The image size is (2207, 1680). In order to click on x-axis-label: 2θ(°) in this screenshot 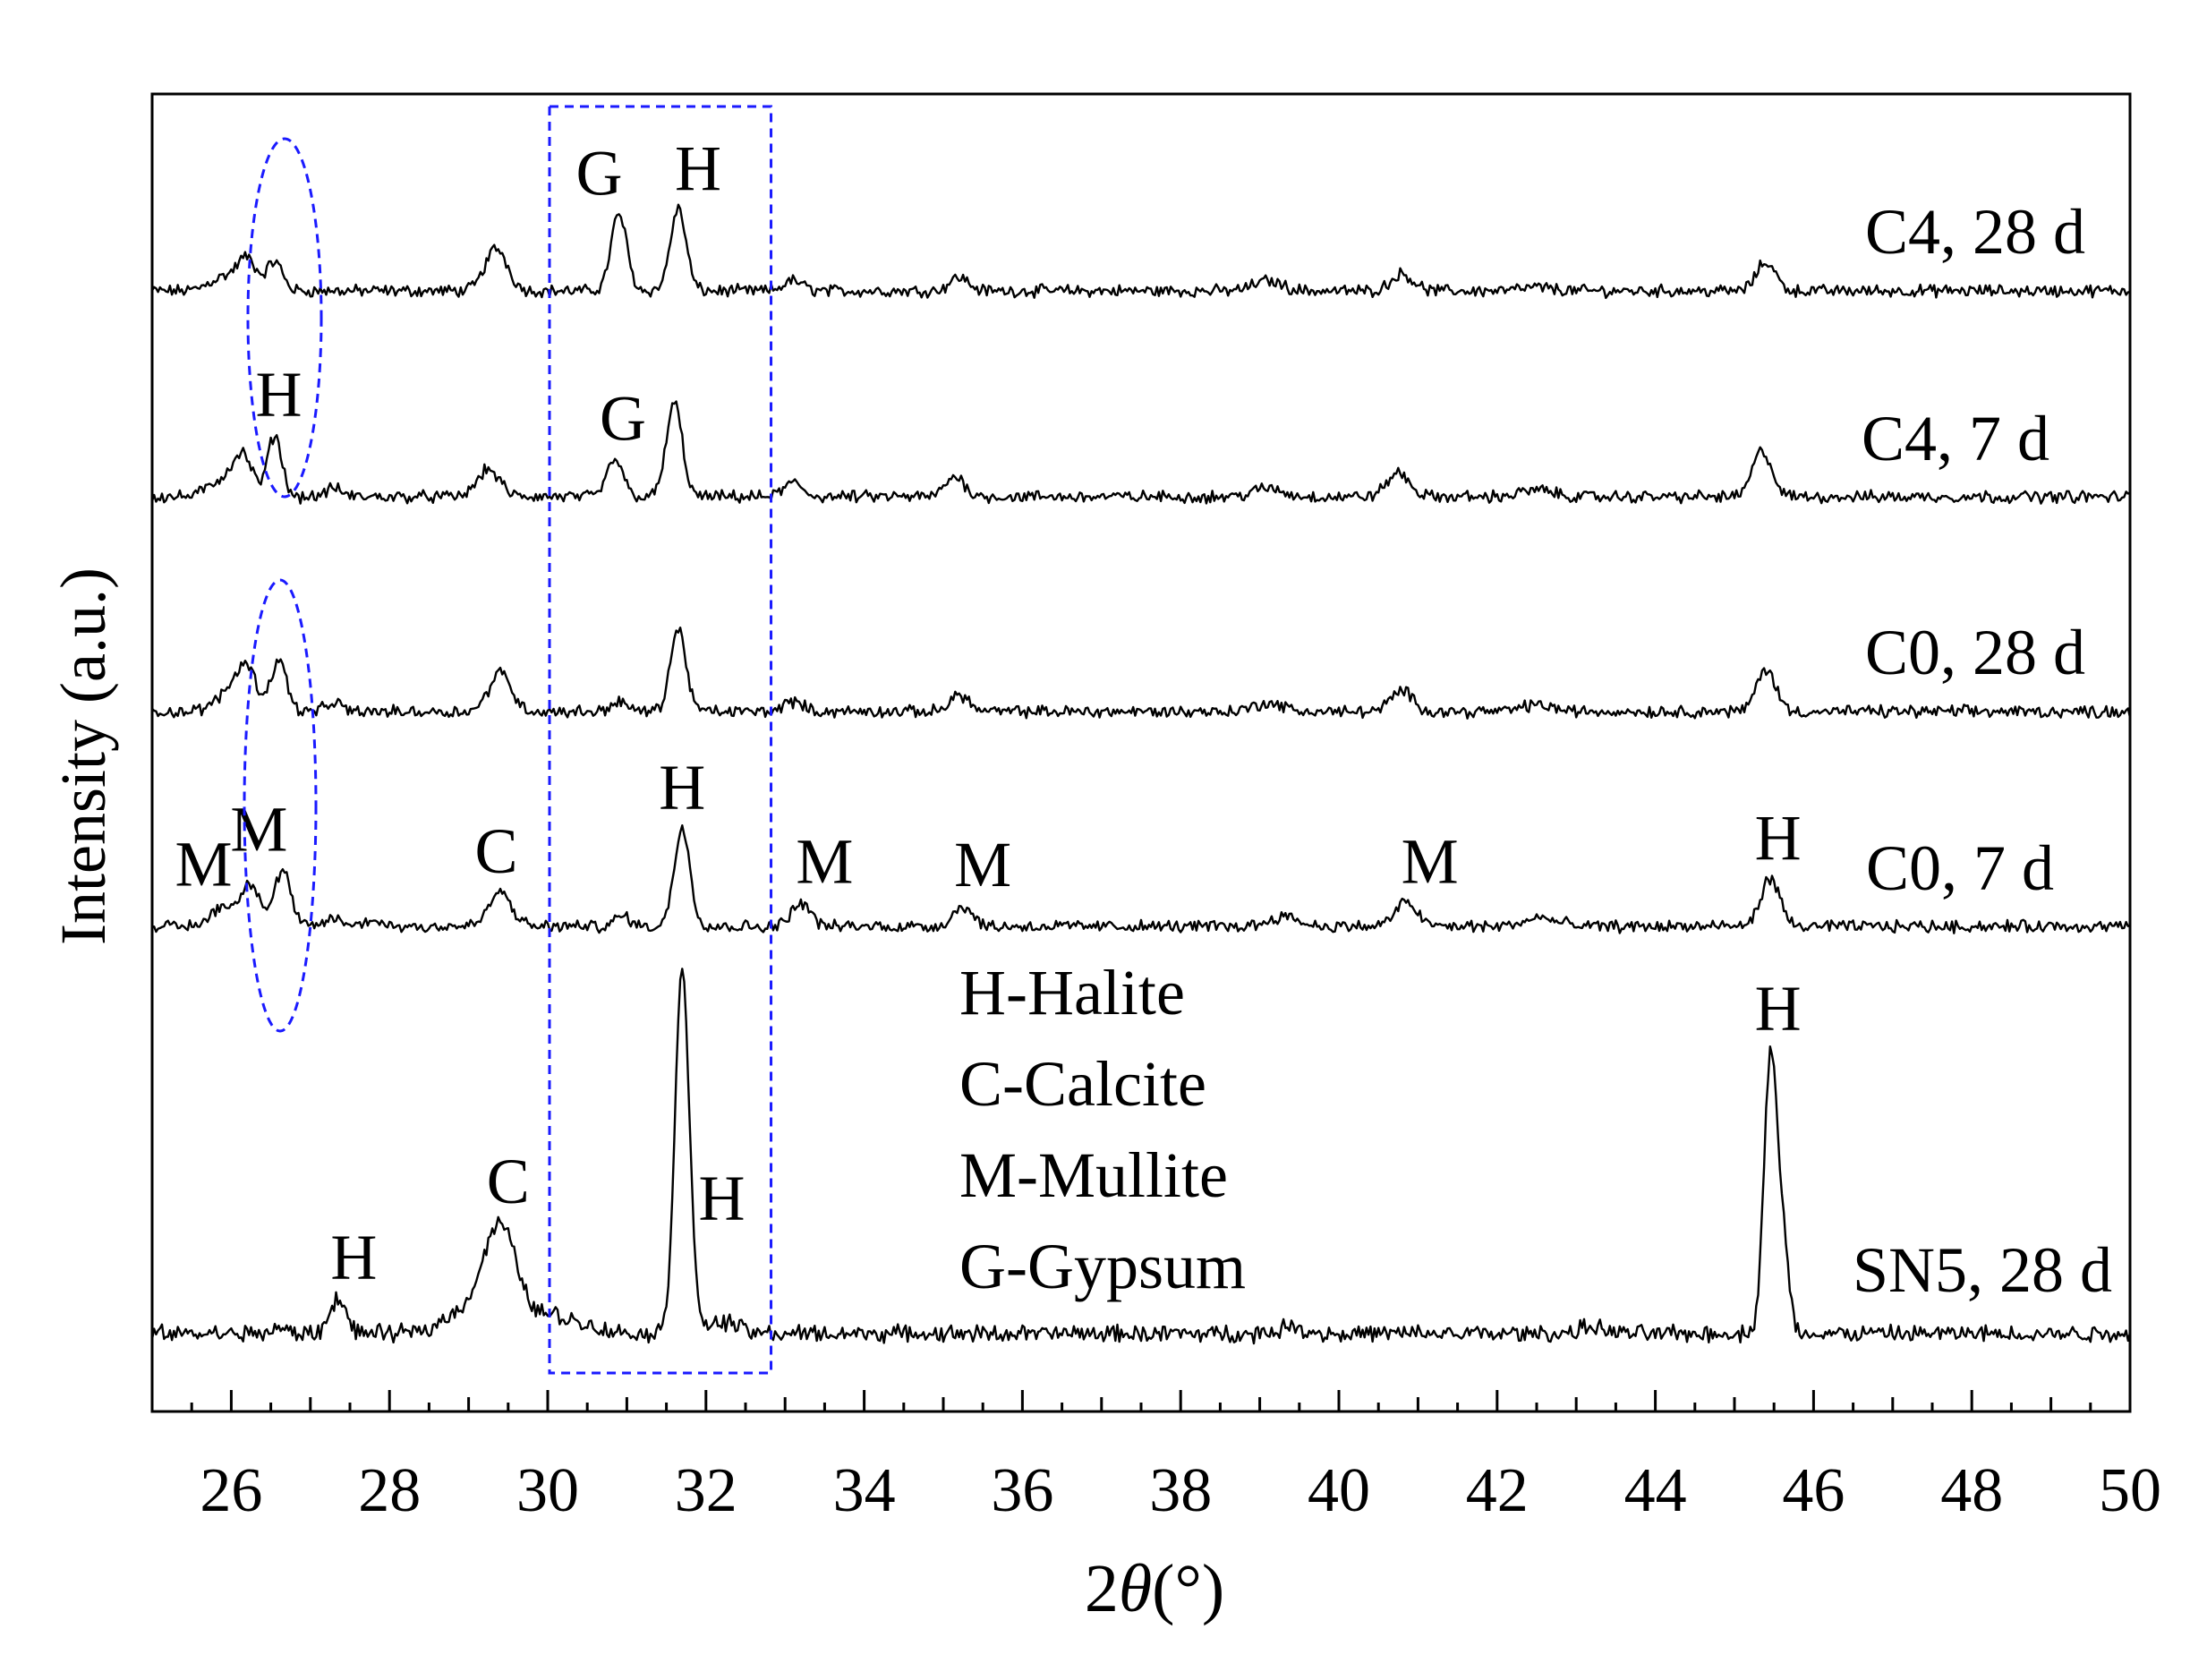, I will do `click(1154, 1588)`.